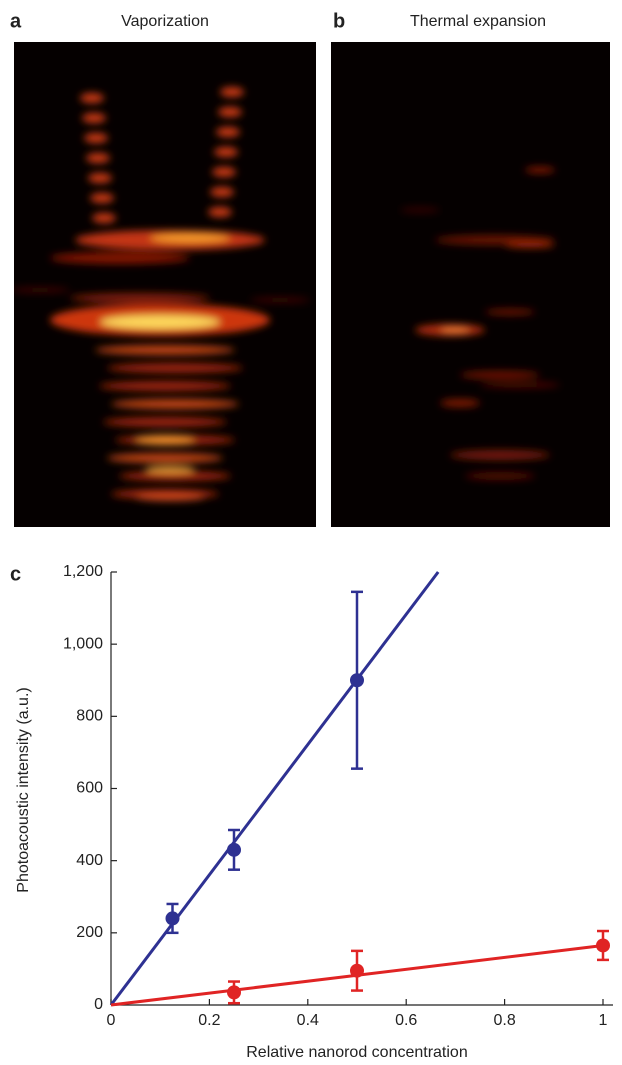 This screenshot has width=622, height=1065. What do you see at coordinates (89, 788) in the screenshot?
I see `y-tick-label: 600` at bounding box center [89, 788].